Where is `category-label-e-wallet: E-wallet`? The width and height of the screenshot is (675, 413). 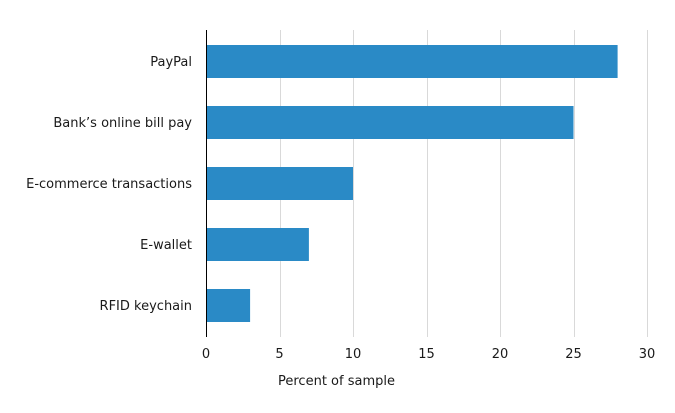
category-label-e-wallet: E-wallet is located at coordinates (166, 245).